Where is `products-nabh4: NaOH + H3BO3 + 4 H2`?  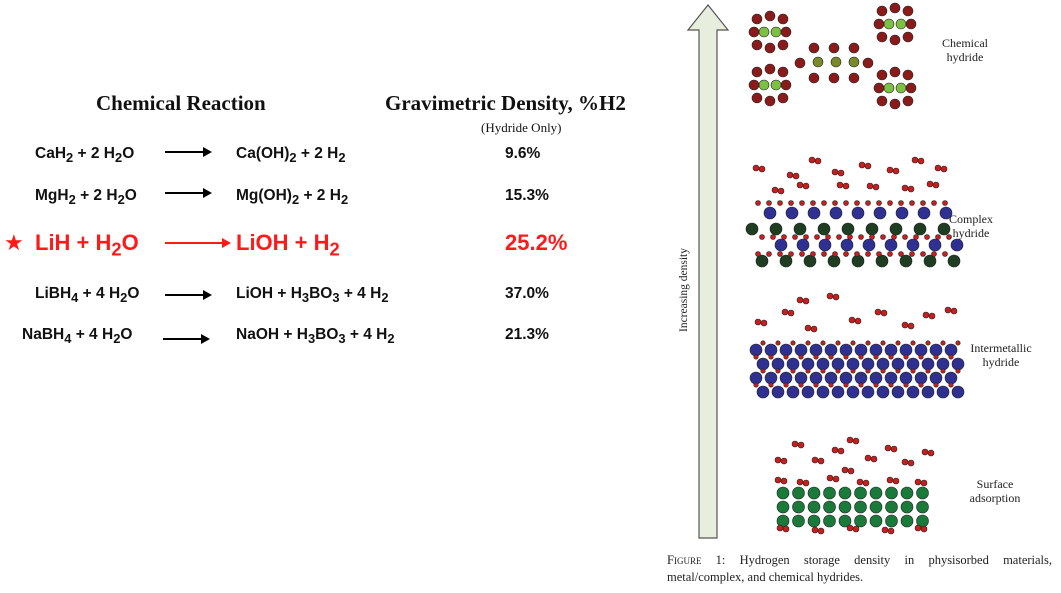 products-nabh4: NaOH + H3BO3 + 4 H2 is located at coordinates (315, 336).